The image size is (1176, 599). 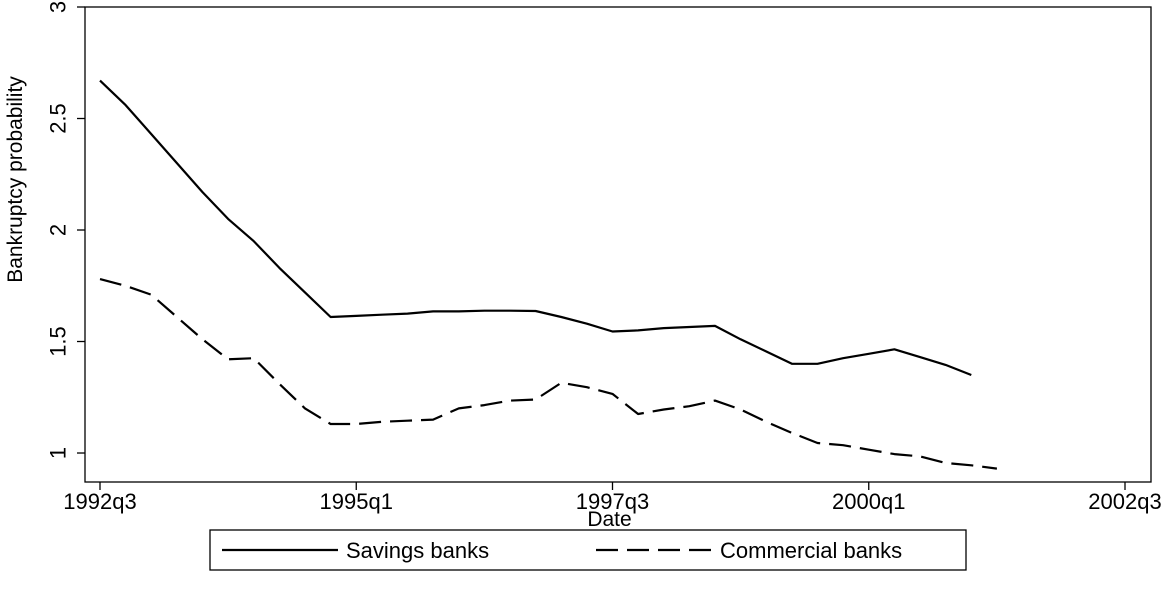 What do you see at coordinates (58, 453) in the screenshot?
I see `y-tick-label: 1` at bounding box center [58, 453].